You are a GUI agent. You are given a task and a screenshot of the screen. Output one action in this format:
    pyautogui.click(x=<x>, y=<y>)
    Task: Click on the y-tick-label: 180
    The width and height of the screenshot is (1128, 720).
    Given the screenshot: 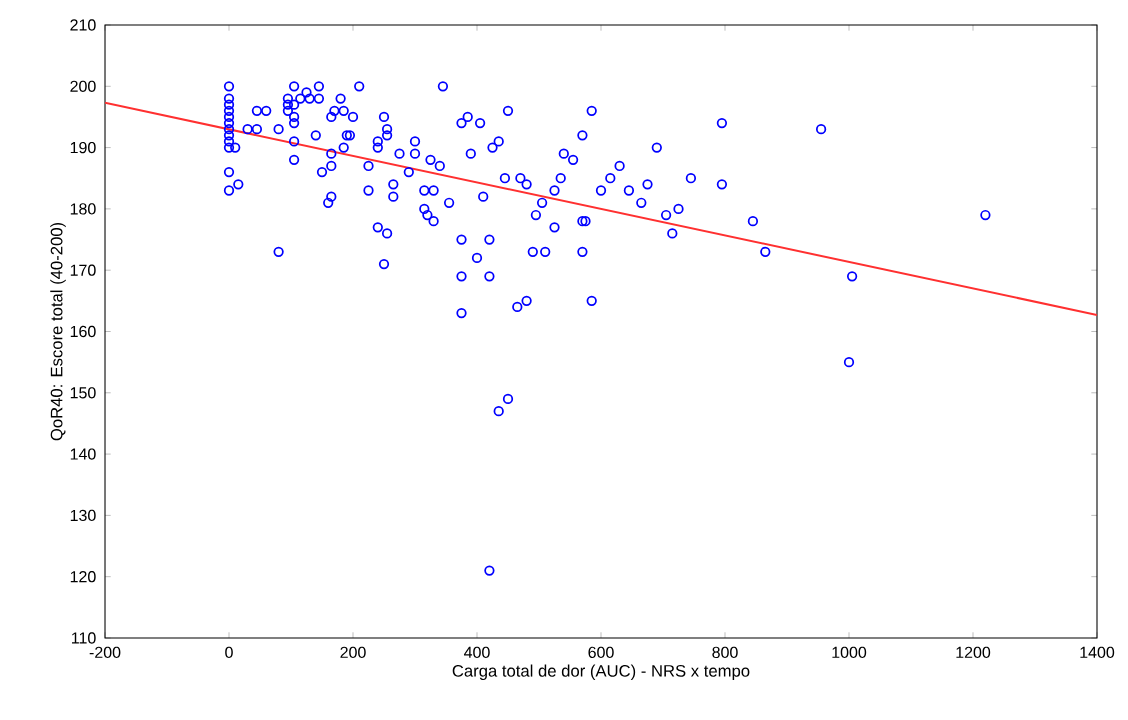 What is the action you would take?
    pyautogui.click(x=83, y=209)
    